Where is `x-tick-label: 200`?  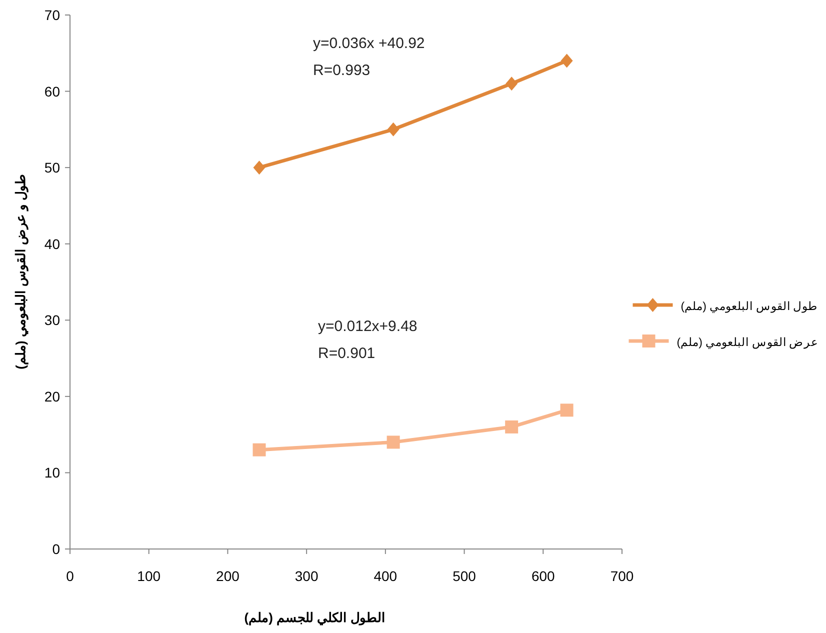 x-tick-label: 200 is located at coordinates (228, 576).